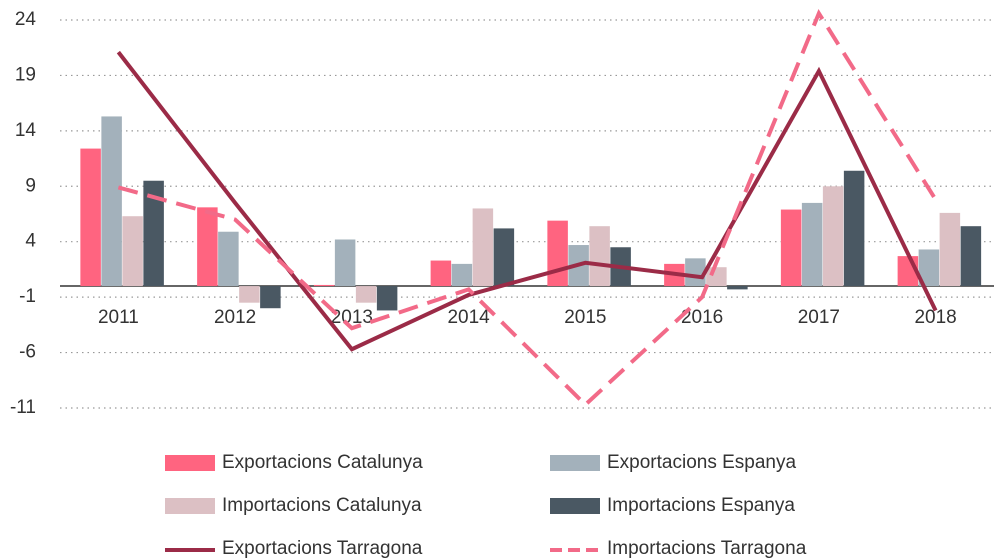 The image size is (994, 560). I want to click on legend-label: Importacions Tarragona, so click(707, 548).